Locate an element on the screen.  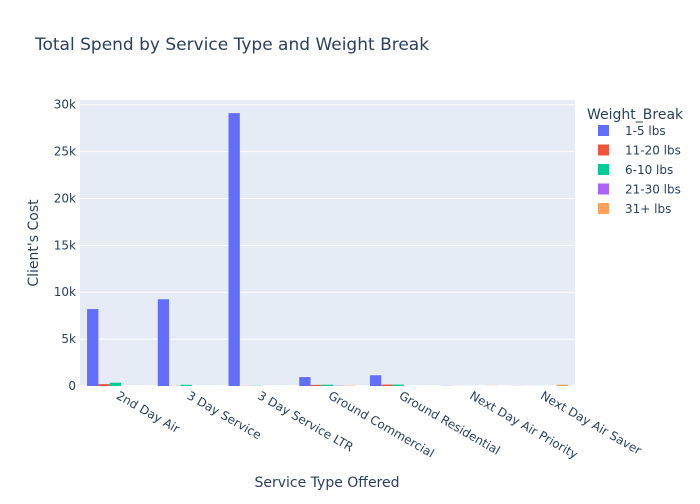
legend-label: 31+ lbs is located at coordinates (648, 209).